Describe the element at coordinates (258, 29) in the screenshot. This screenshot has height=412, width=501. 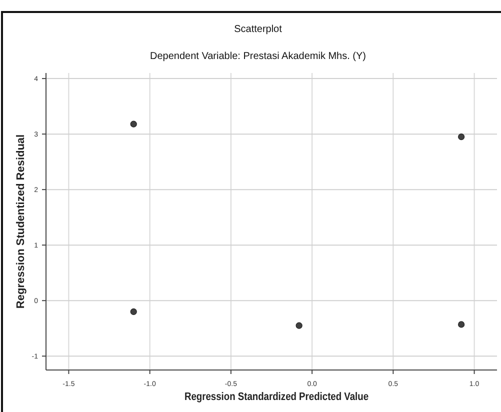
I see `chart-title: Scatterplot` at that location.